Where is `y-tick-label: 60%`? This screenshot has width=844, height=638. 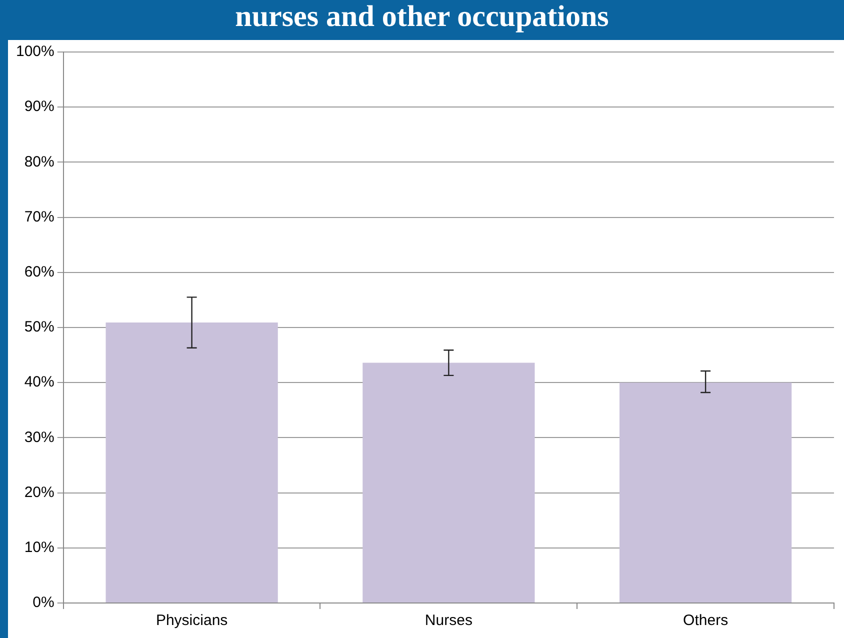
y-tick-label: 60% is located at coordinates (39, 272).